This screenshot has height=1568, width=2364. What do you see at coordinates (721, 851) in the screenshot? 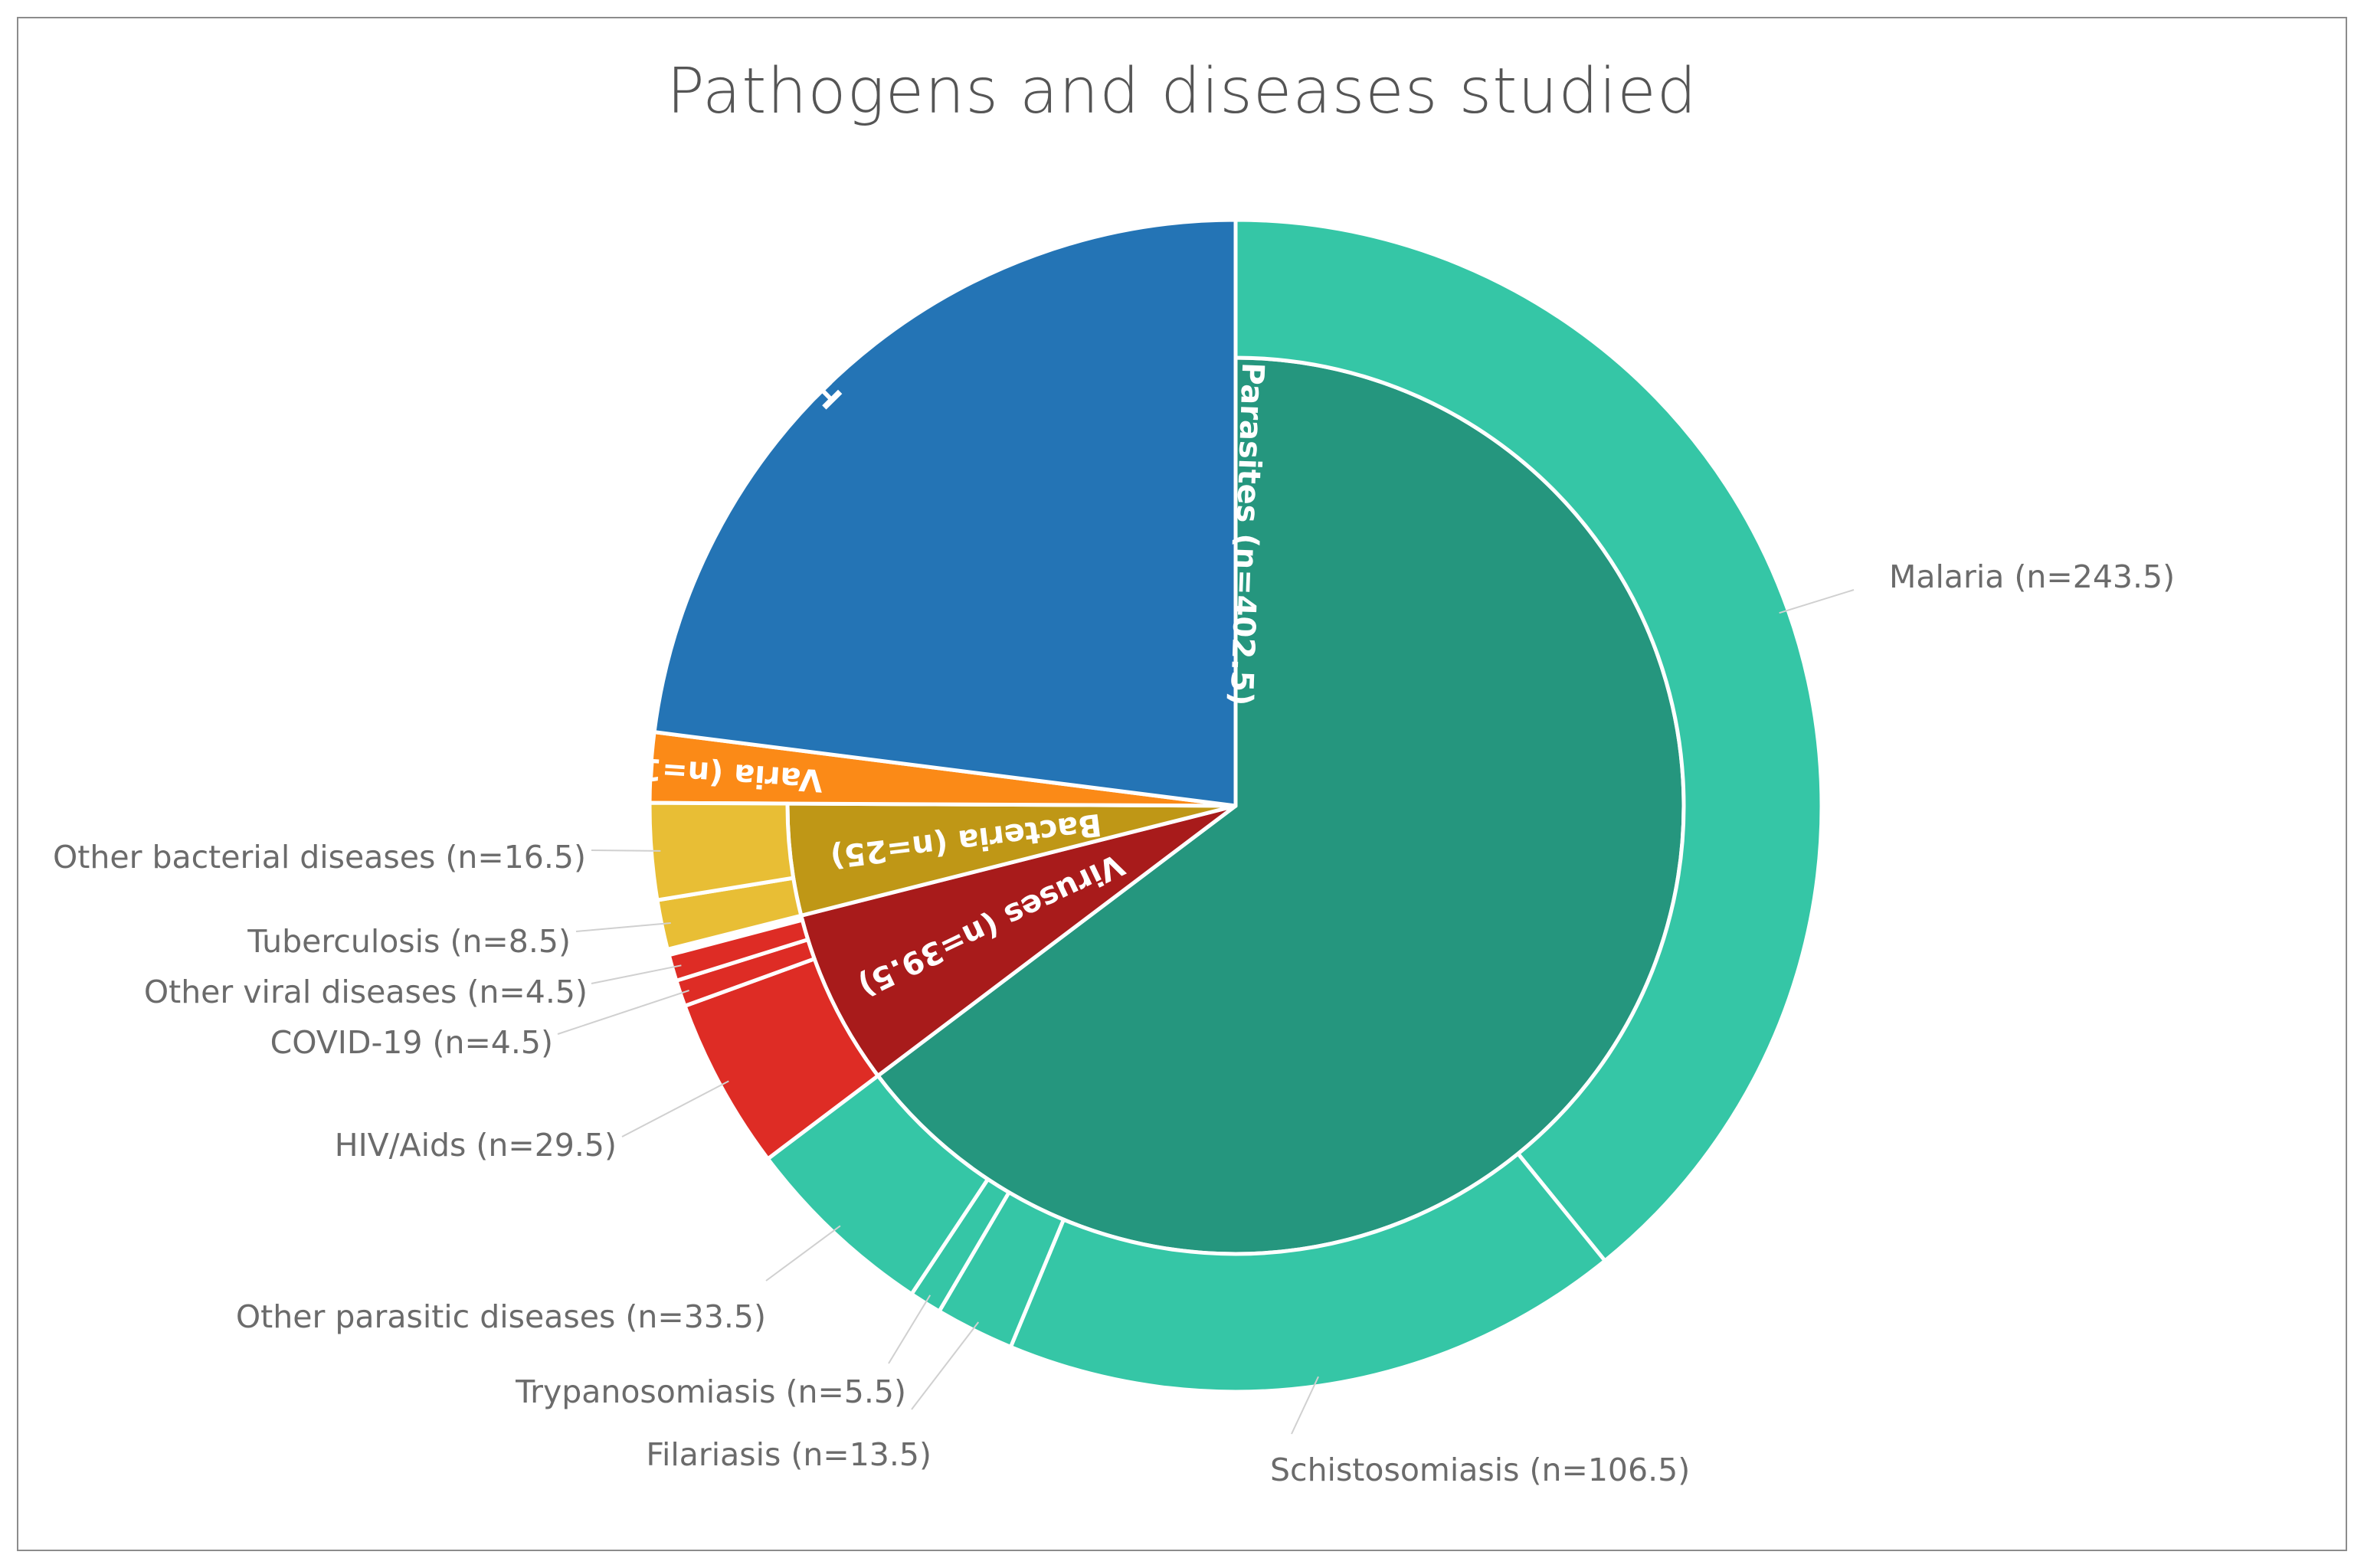
I see `slice-other-bacterial` at bounding box center [721, 851].